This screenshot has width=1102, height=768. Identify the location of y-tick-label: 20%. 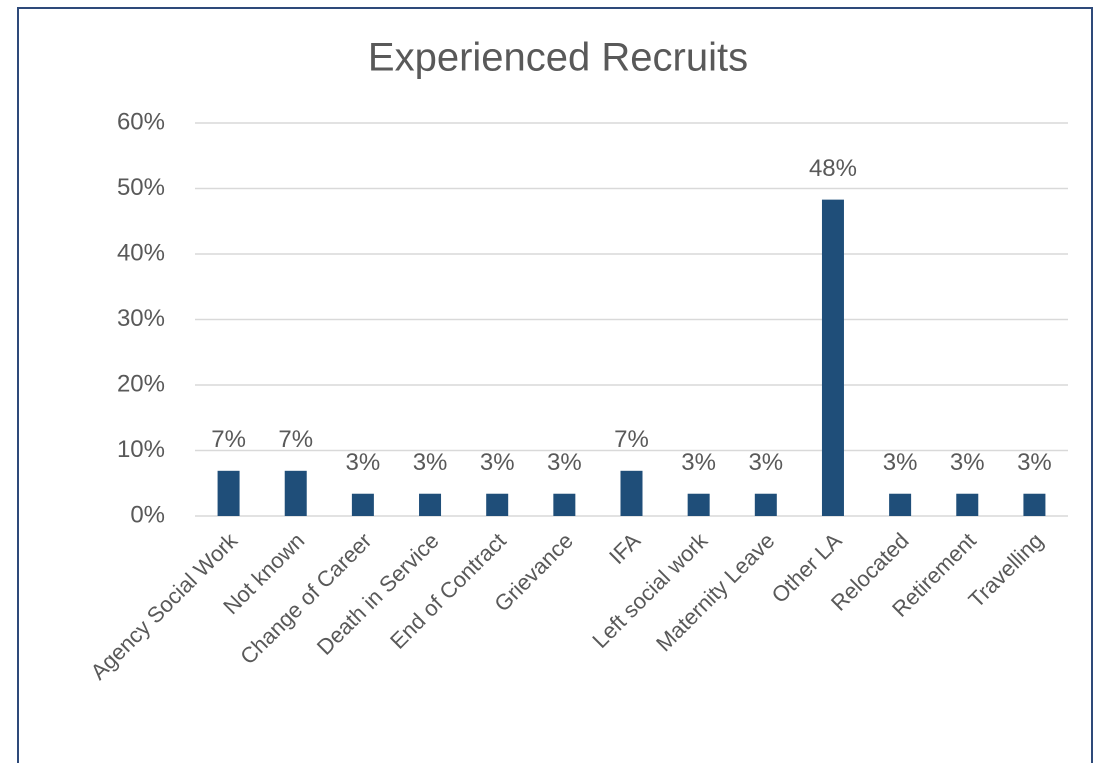
(141, 383).